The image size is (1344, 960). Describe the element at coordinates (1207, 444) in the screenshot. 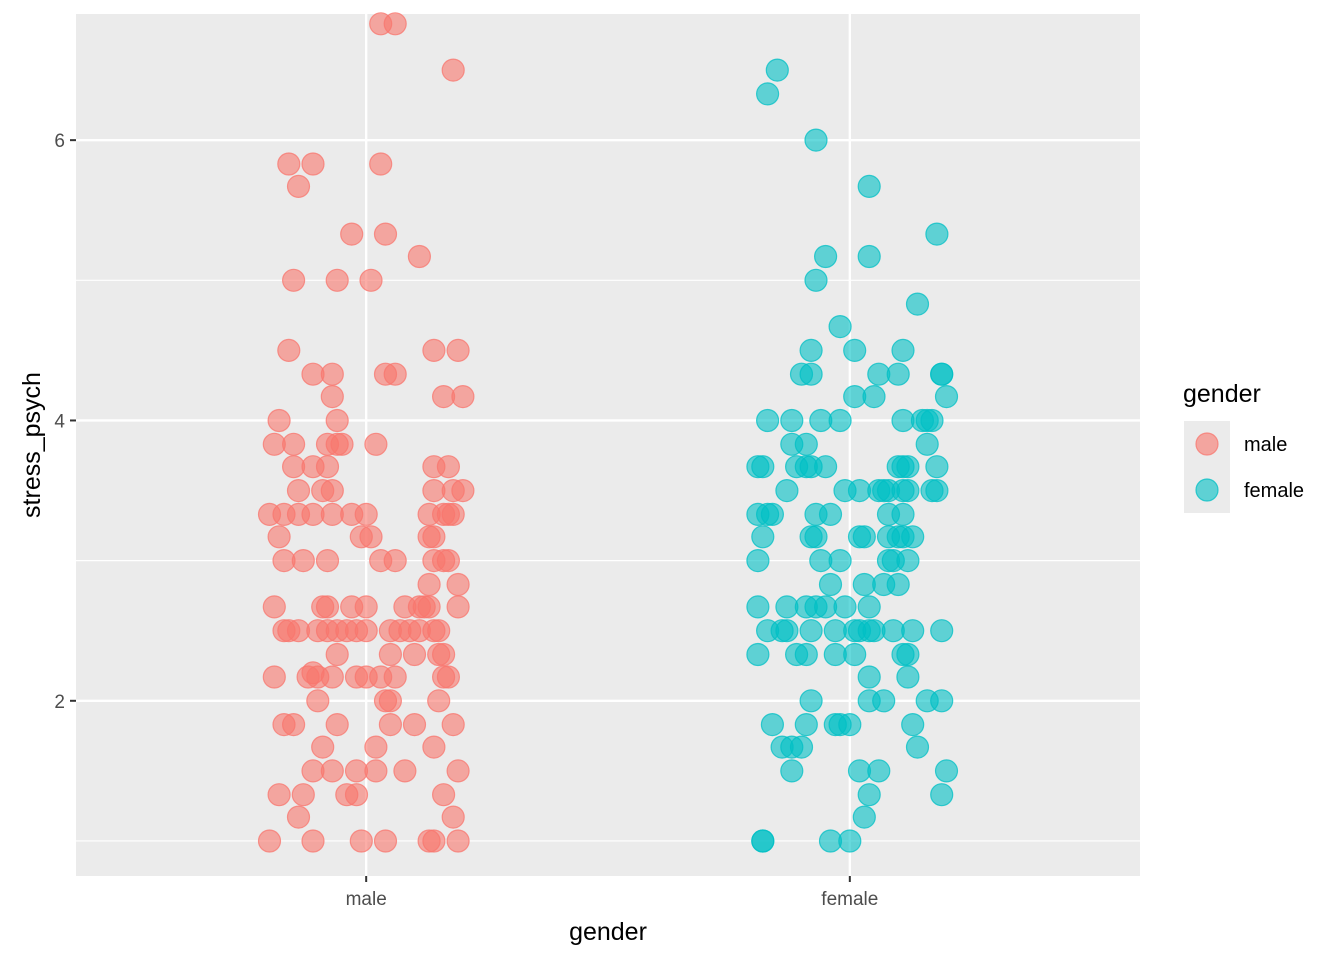

I see `legend-key-male` at that location.